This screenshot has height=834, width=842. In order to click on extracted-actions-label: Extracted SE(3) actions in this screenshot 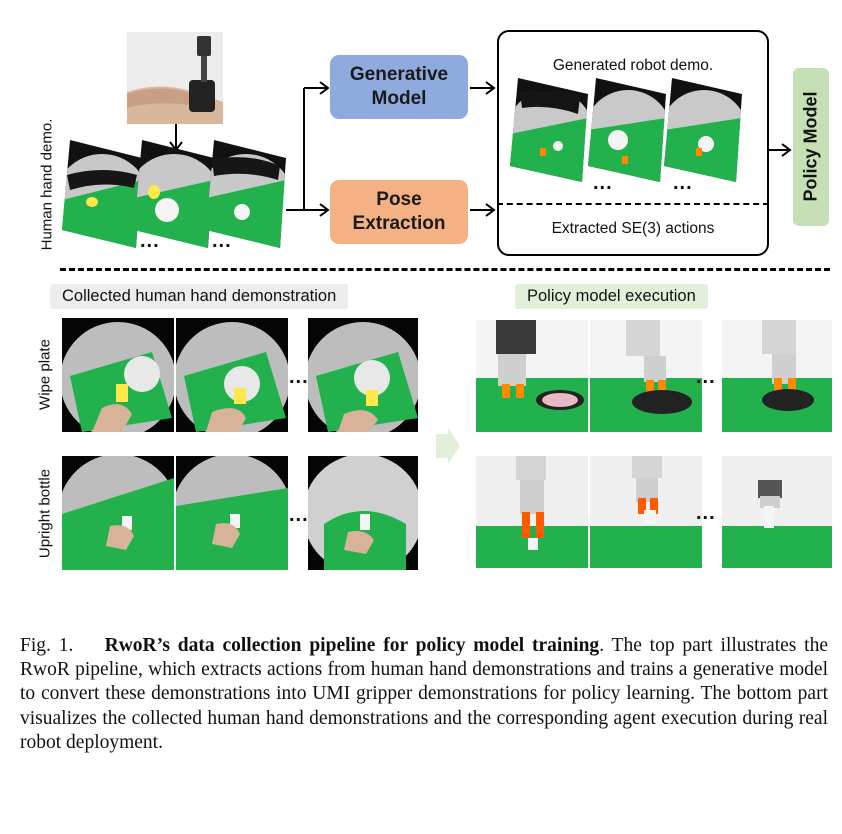, I will do `click(633, 228)`.